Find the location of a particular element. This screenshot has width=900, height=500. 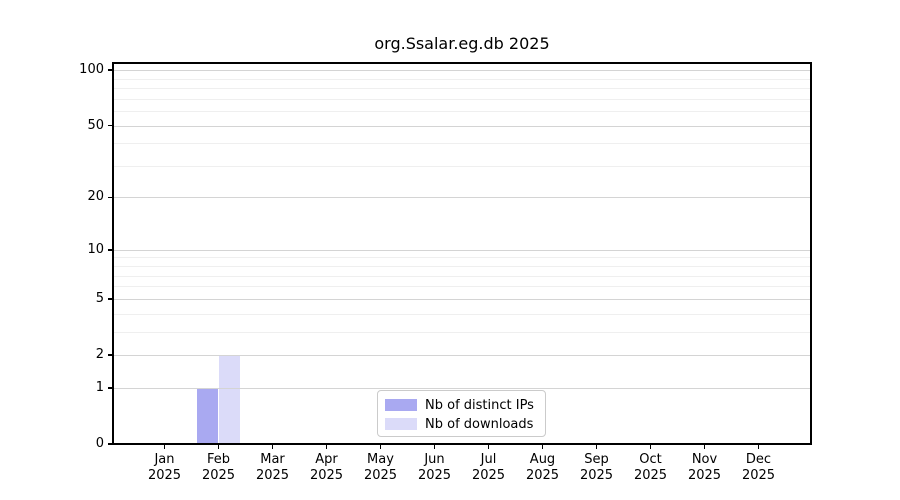

legend-swatch-distinct-ips-icon is located at coordinates (401, 405).